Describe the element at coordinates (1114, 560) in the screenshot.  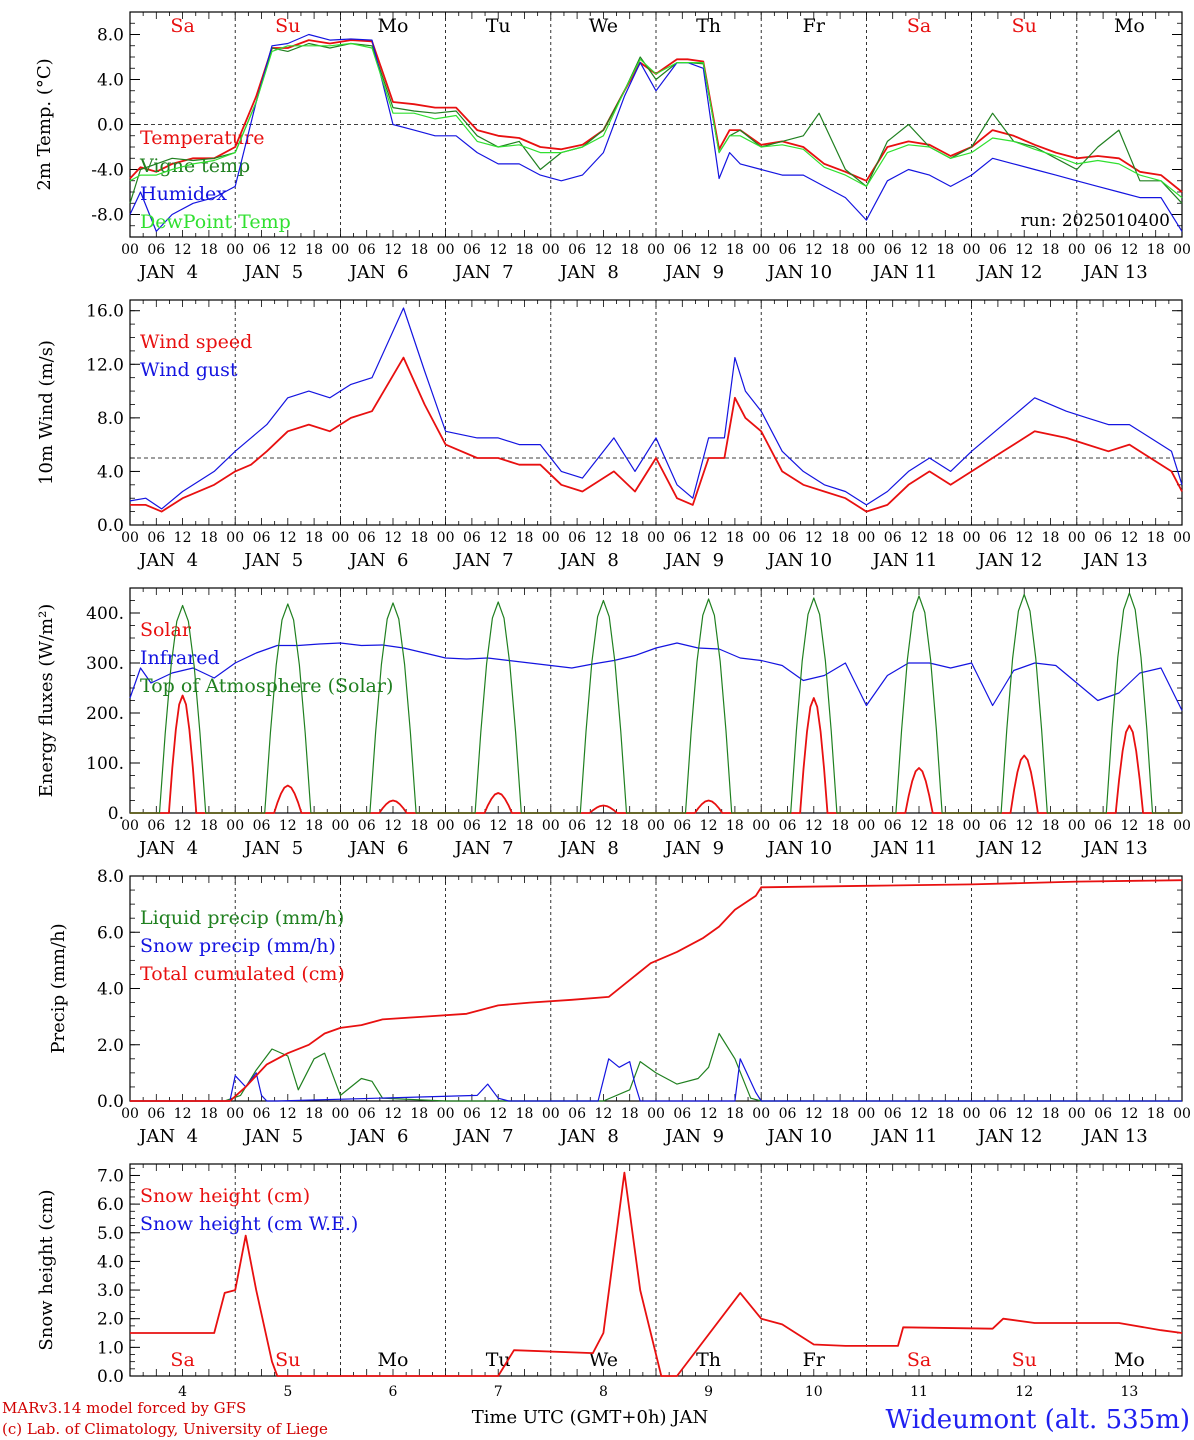
I see `day-label: JAN 13` at that location.